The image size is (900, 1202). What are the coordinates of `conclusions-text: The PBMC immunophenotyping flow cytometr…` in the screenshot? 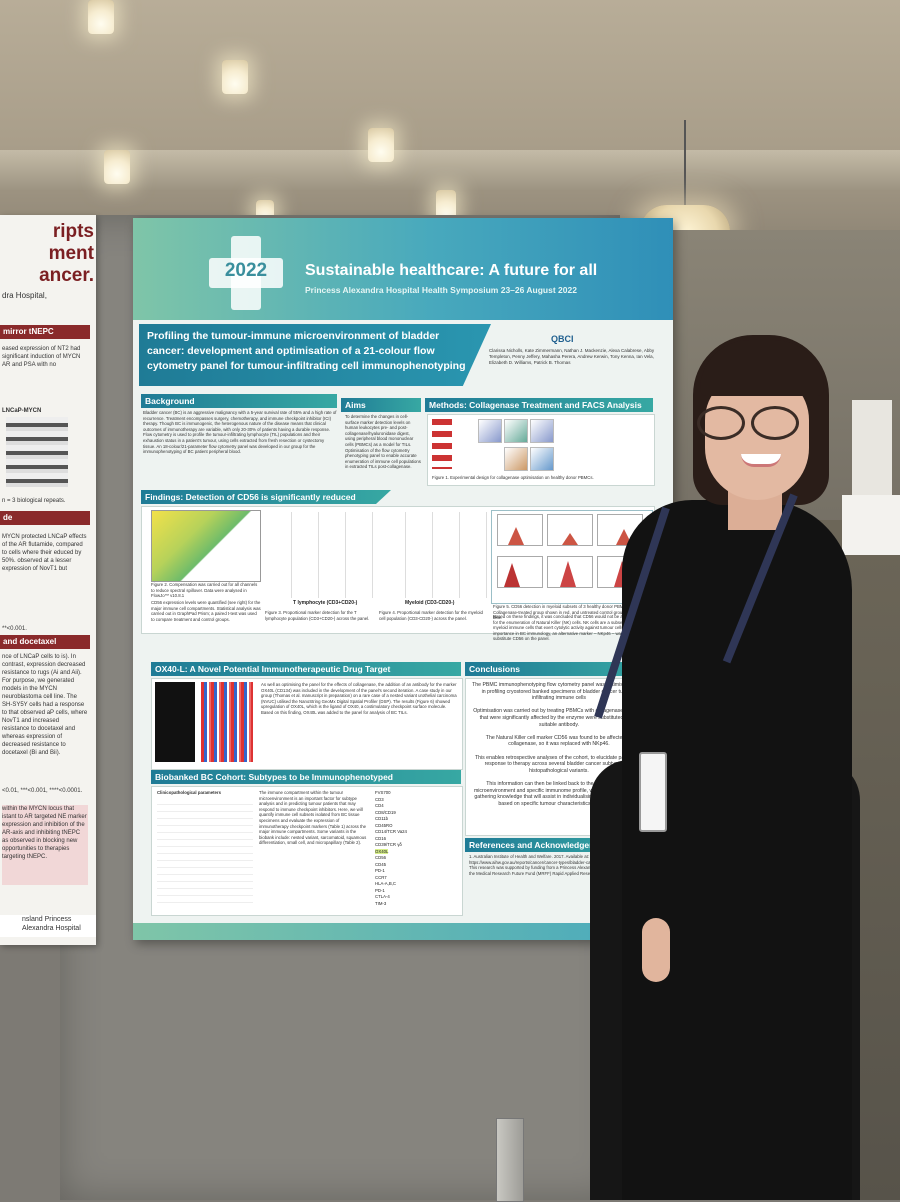 It's located at (559, 744).